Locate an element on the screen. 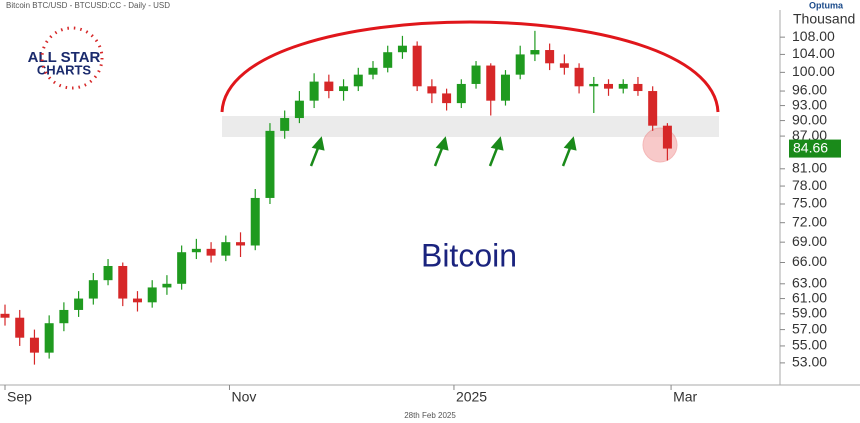  y-tick-label: 75.00 is located at coordinates (809, 203).